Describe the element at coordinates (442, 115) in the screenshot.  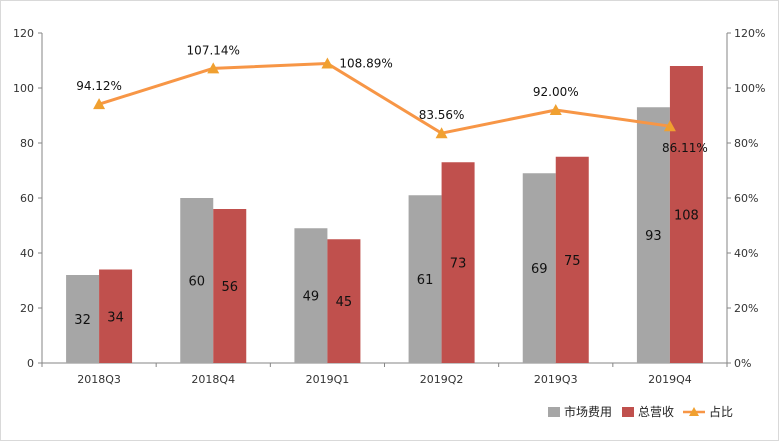
I see `ratio-data-label: 83.56%` at that location.